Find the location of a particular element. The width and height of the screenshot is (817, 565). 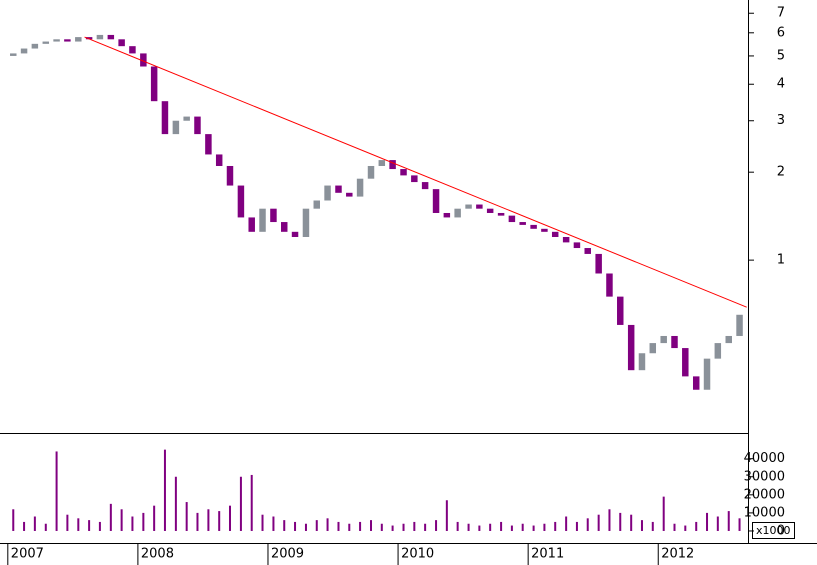

y-tick-label: 1 is located at coordinates (781, 260).